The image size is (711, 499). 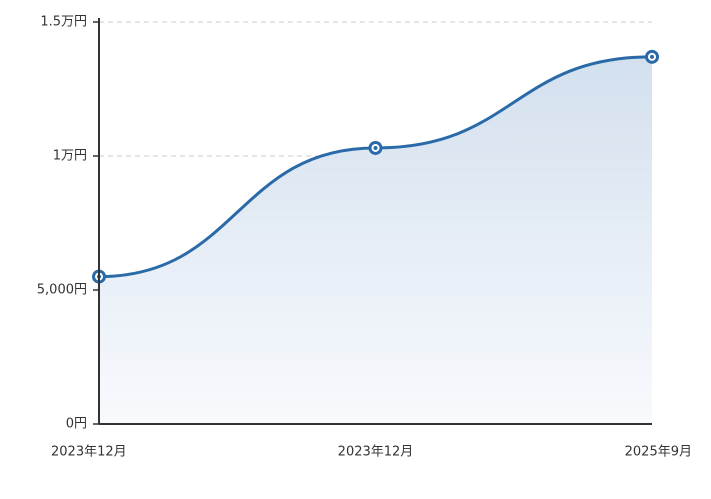 I want to click on x-tick-label: 2025年9月, so click(x=658, y=452).